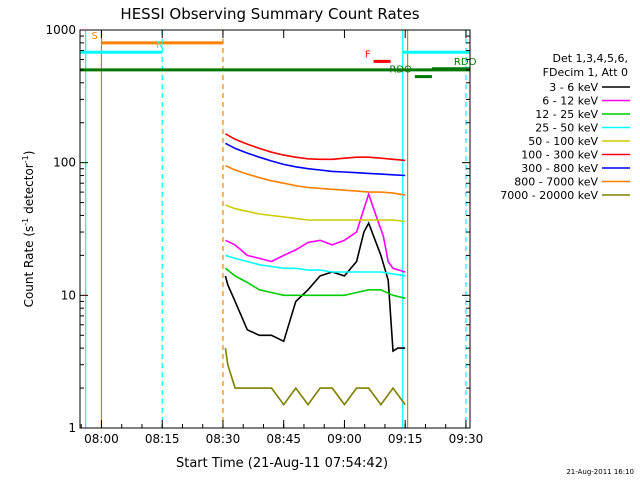 The image size is (640, 480). I want to click on y-label-end: ), so click(29, 153).